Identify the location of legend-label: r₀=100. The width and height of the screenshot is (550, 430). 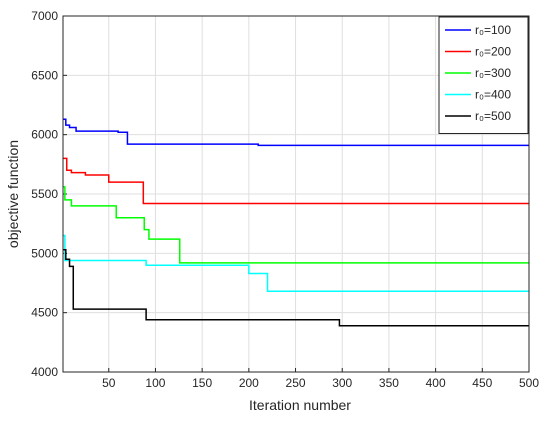
(493, 30).